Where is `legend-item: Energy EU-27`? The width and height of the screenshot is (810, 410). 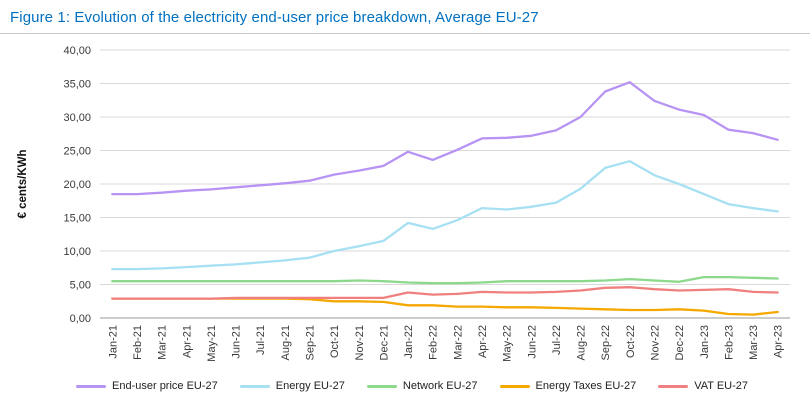 legend-item: Energy EU-27 is located at coordinates (292, 386).